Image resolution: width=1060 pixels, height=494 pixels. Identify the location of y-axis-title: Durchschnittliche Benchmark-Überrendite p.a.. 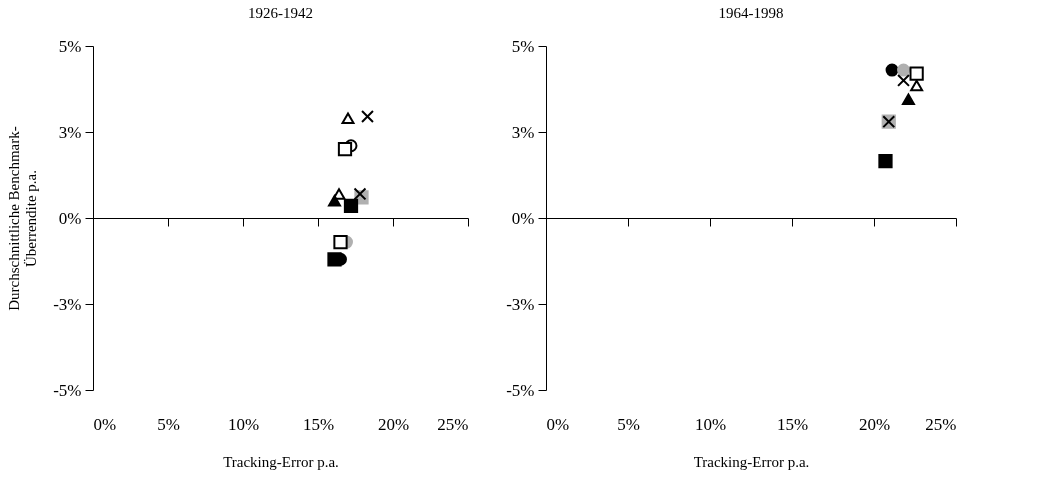
(23, 218).